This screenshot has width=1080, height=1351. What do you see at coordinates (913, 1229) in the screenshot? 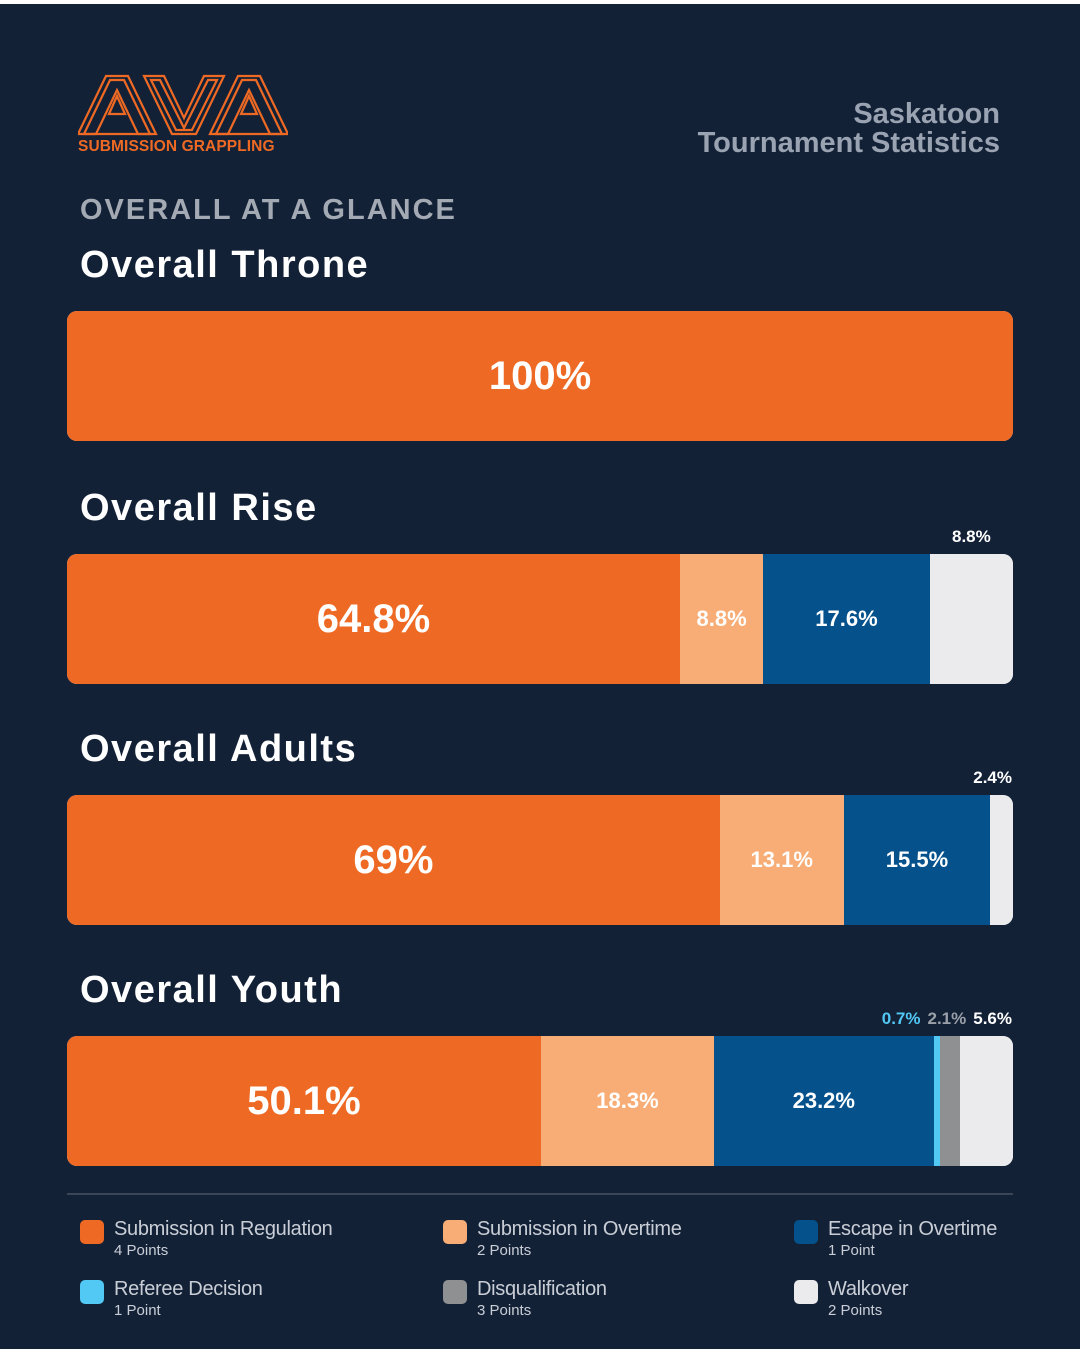
I see `legend-label: Escape in Overtime` at bounding box center [913, 1229].